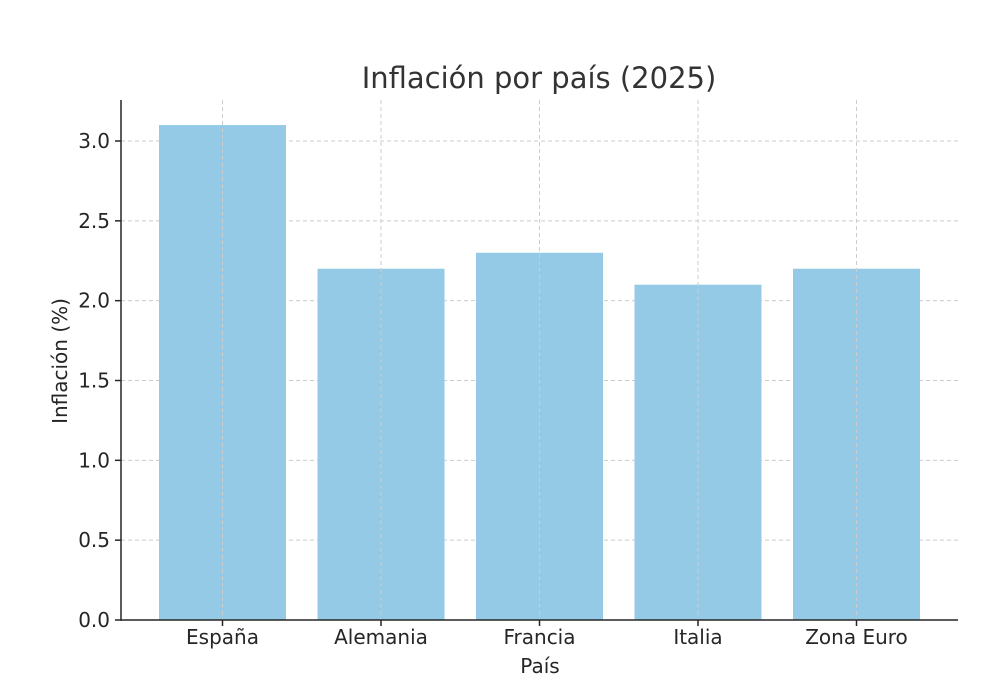 This screenshot has height=692, width=1008. What do you see at coordinates (539, 78) in the screenshot?
I see `chart-title: Inflación por país (2025)` at bounding box center [539, 78].